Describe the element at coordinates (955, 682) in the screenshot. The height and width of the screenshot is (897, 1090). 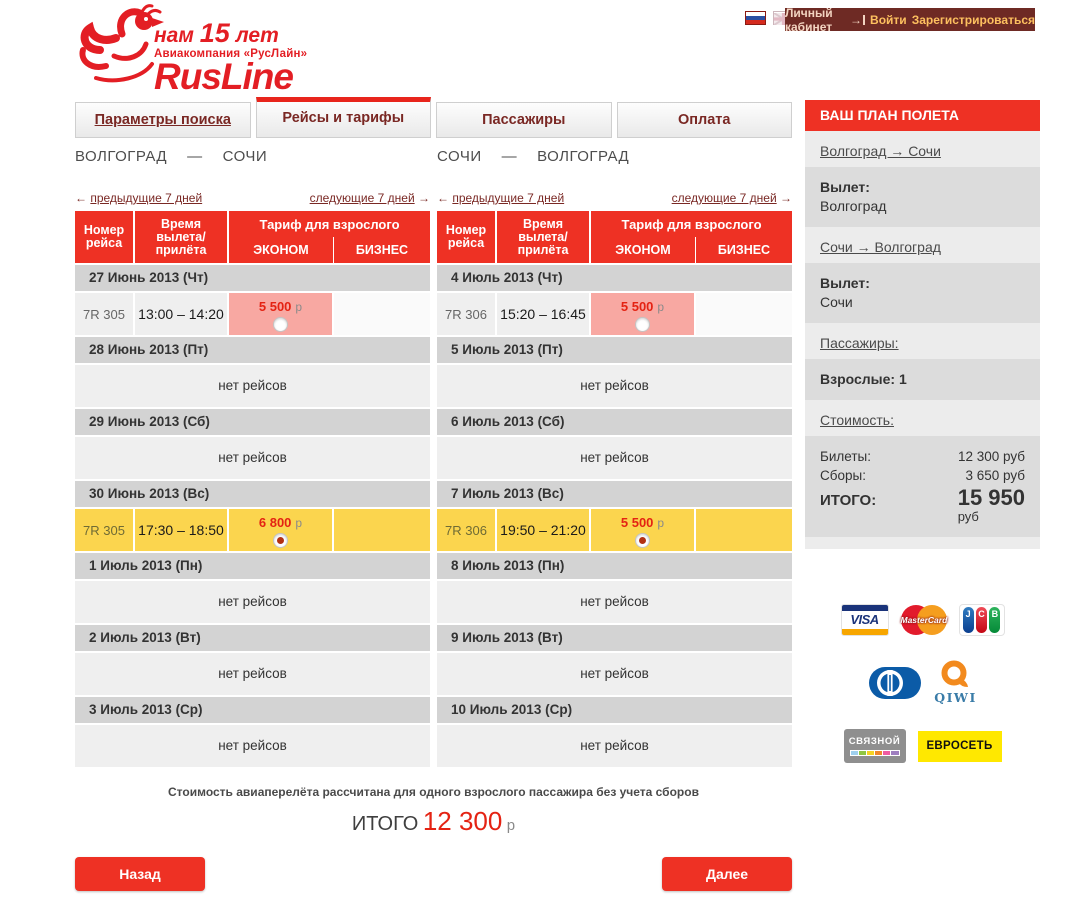
I see `qiwi-icon: QIWI` at that location.